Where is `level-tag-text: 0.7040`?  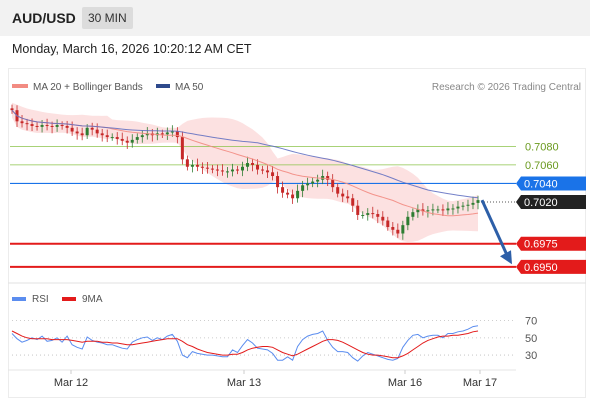
level-tag-text: 0.7040 is located at coordinates (541, 184).